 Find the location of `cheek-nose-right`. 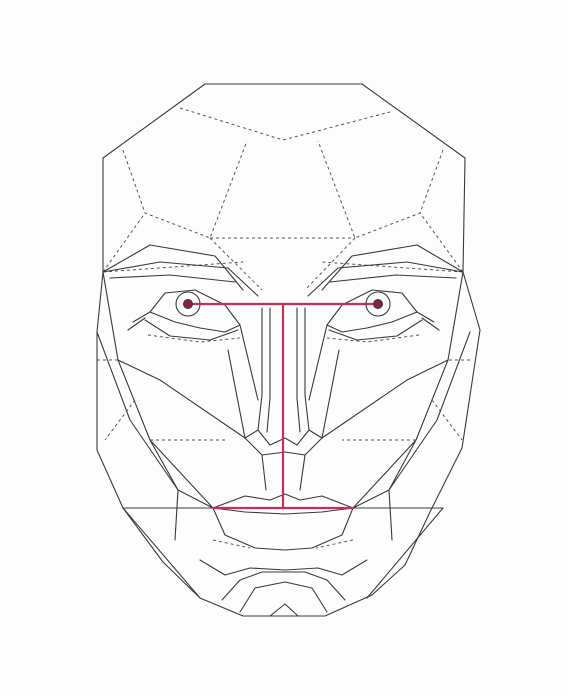

cheek-nose-right is located at coordinates (324, 381).